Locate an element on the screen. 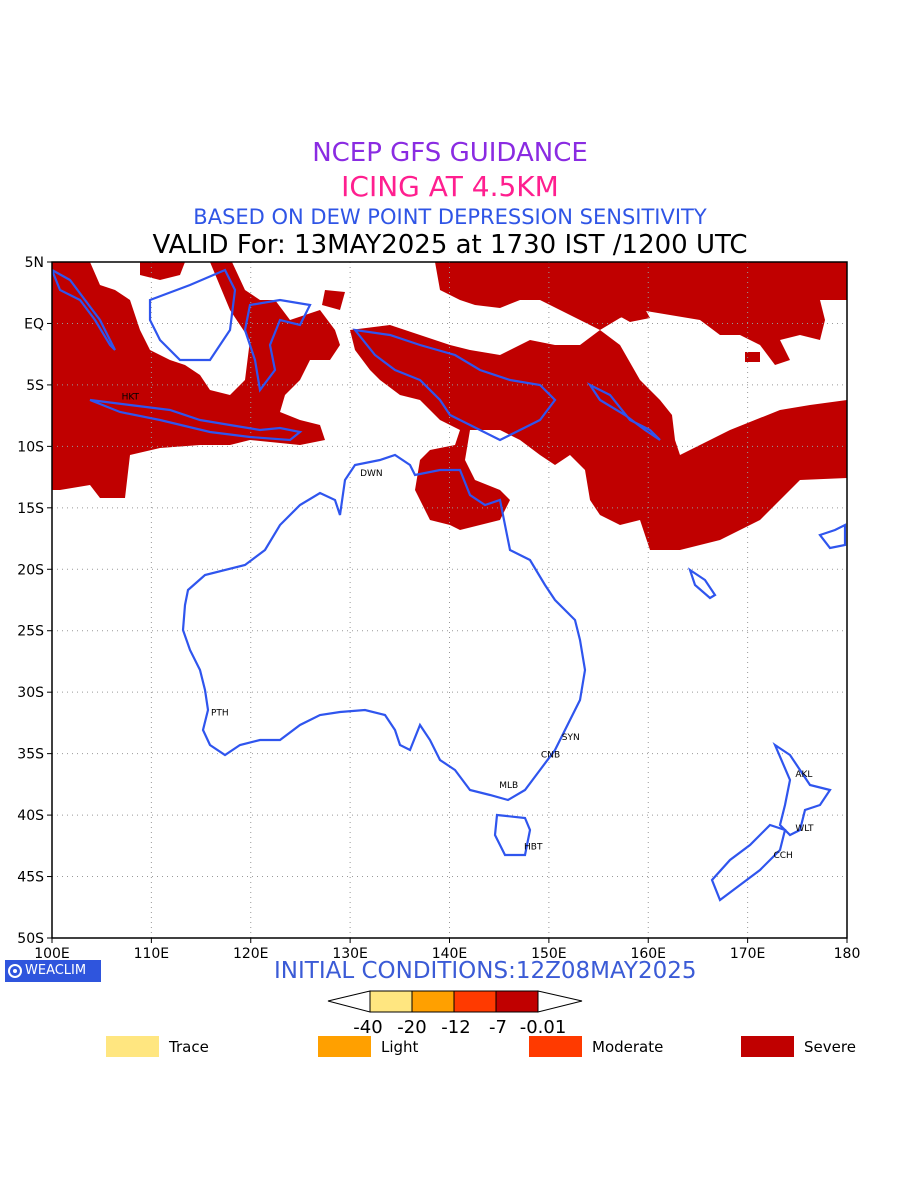 This screenshot has height=1200, width=900. lat-label: 15S is located at coordinates (30, 509).